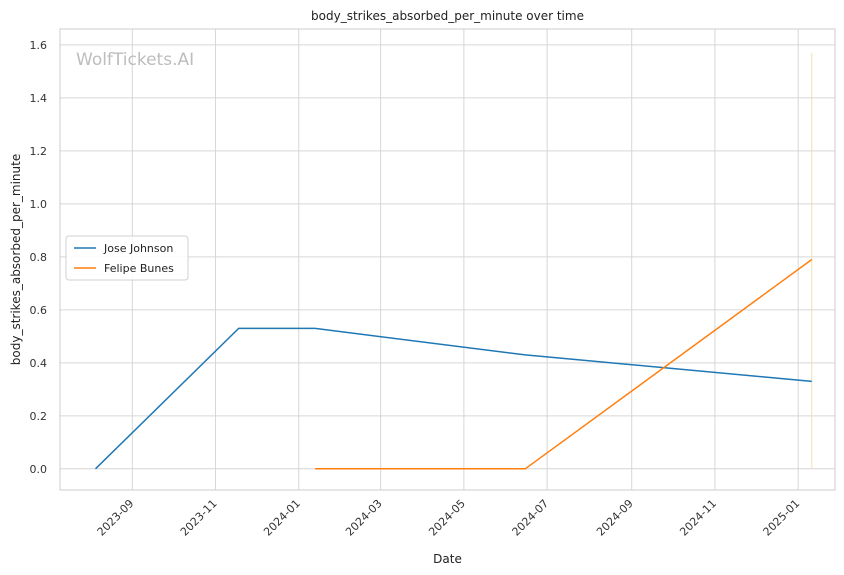 The image size is (844, 575). What do you see at coordinates (39, 45) in the screenshot?
I see `y-tick-label: 1.6` at bounding box center [39, 45].